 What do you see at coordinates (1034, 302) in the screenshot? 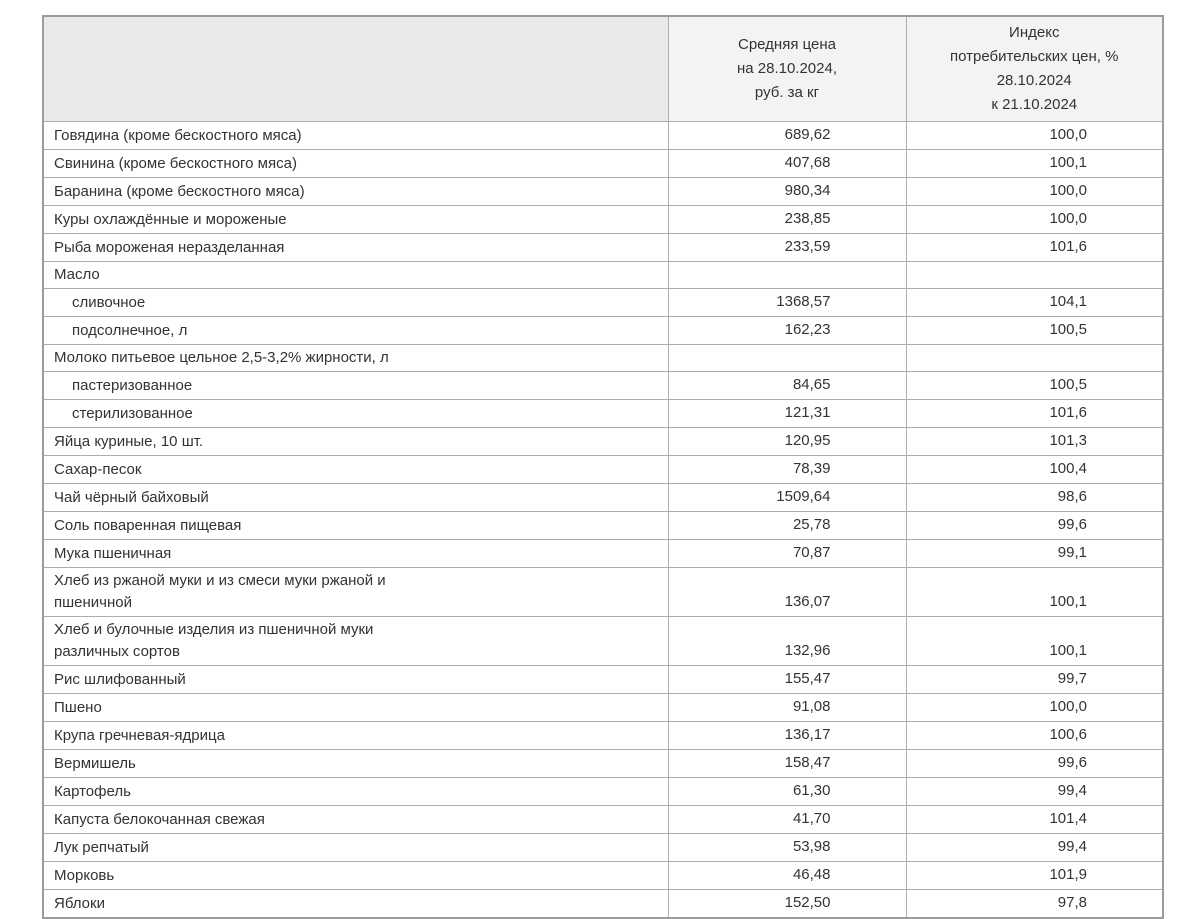
I see `price-index-value: 104,1` at bounding box center [1034, 302].